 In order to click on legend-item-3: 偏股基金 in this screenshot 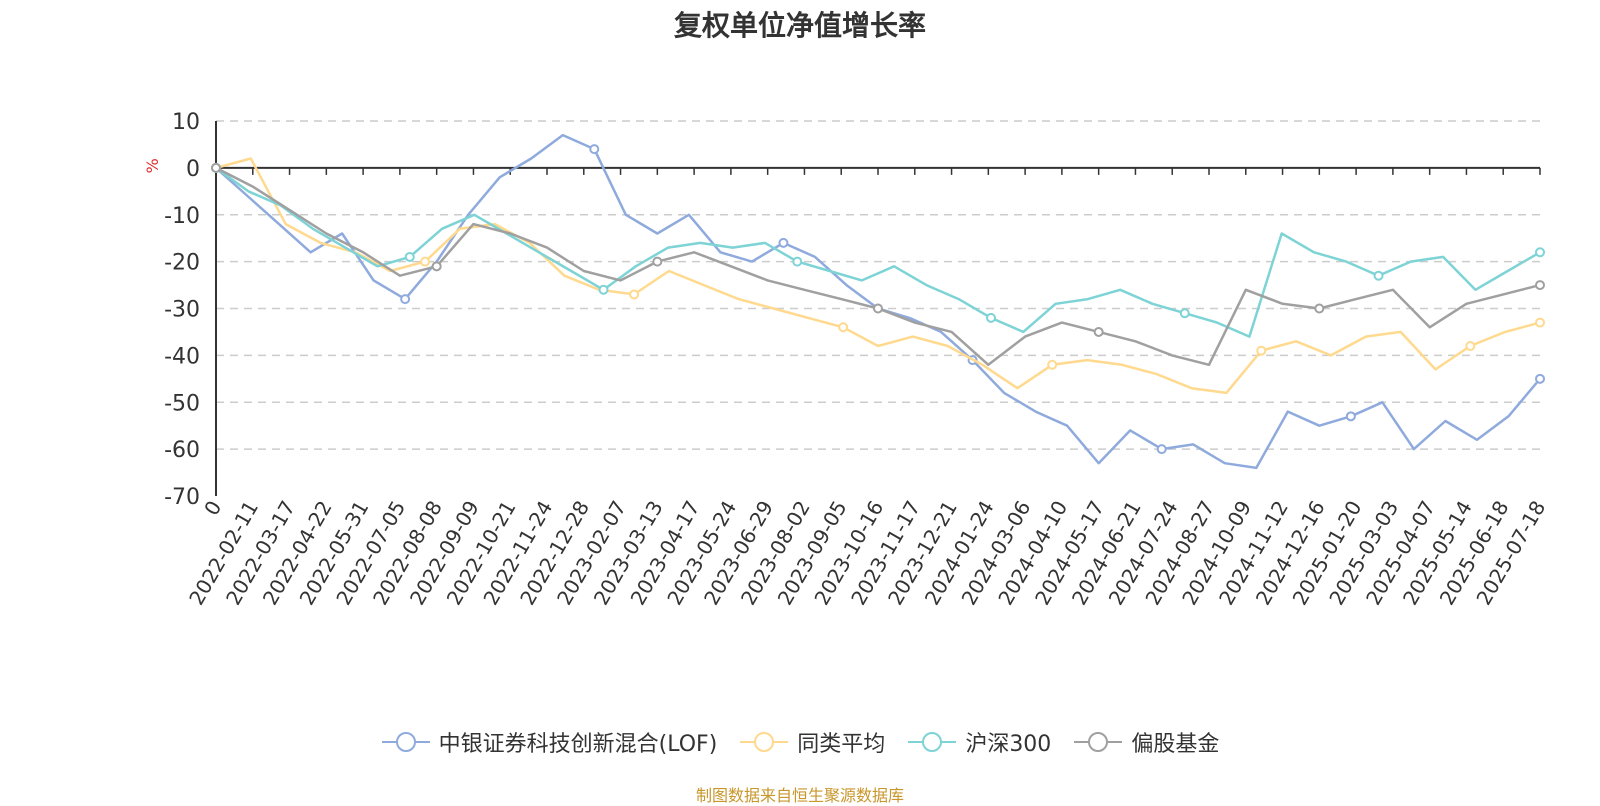, I will do `click(1146, 742)`.